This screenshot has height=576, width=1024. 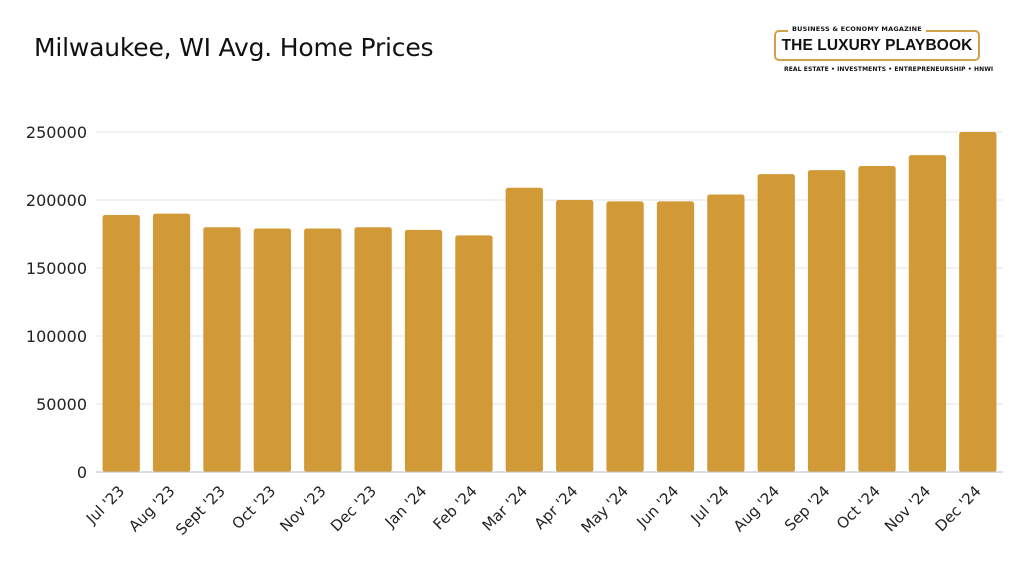 What do you see at coordinates (857, 29) in the screenshot?
I see `logo-top-tag: BUSINESS & ECONOMY MAGAZINE` at bounding box center [857, 29].